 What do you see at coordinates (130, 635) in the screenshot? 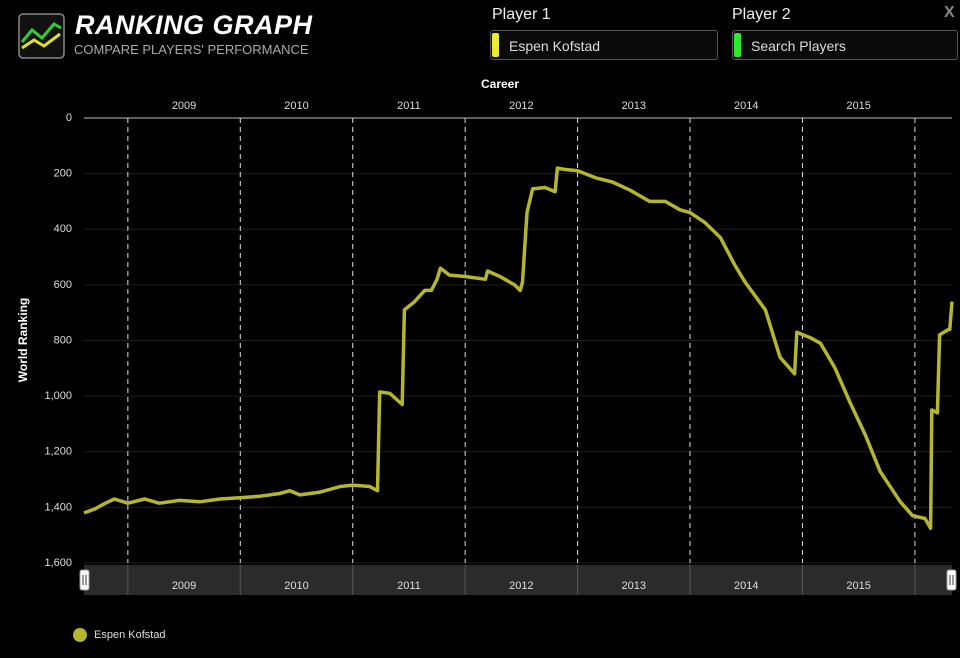
I see `legend-label: Espen Kofstad` at bounding box center [130, 635].